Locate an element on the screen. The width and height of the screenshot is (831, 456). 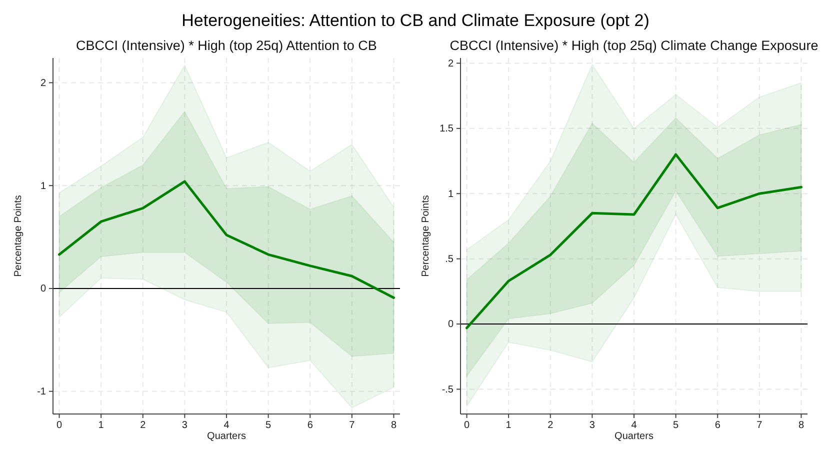
text: Heterogeneities: Attention to CB and Climate Exposure (opt 2) is located at coordinates (416, 20).